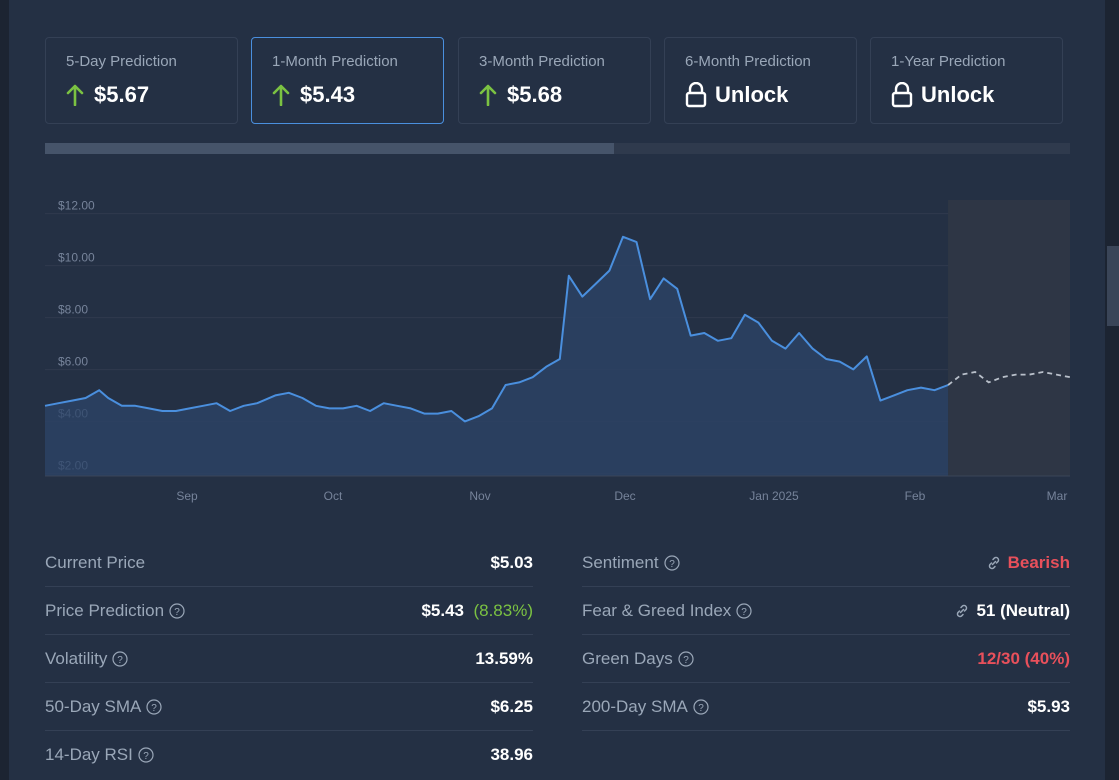 This screenshot has width=1119, height=780. What do you see at coordinates (826, 659) in the screenshot?
I see `stat-row-green-days: Green Days ? 12/30 (40%)` at bounding box center [826, 659].